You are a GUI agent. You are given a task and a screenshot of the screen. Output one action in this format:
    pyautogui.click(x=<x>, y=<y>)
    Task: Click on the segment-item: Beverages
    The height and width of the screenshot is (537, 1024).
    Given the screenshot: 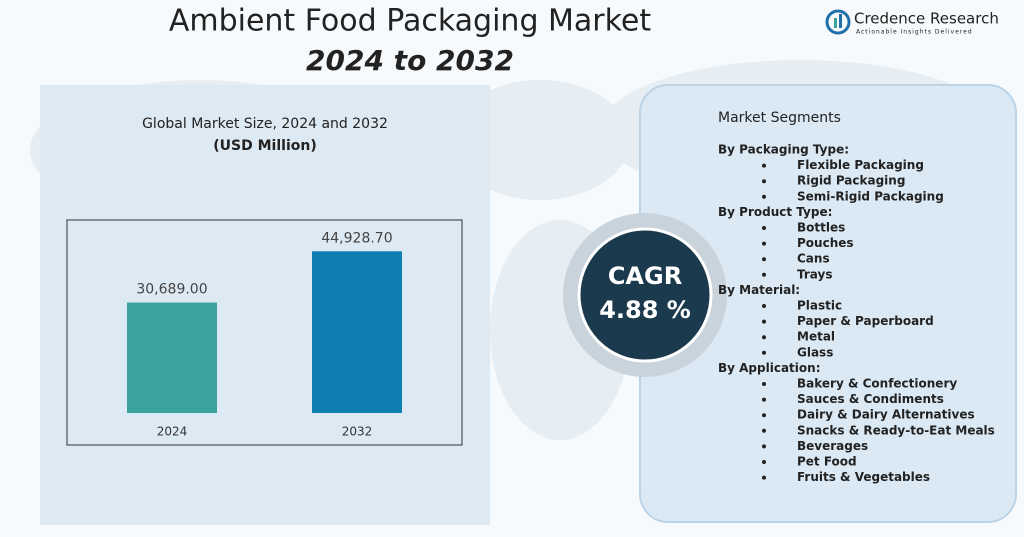 What is the action you would take?
    pyautogui.click(x=832, y=446)
    